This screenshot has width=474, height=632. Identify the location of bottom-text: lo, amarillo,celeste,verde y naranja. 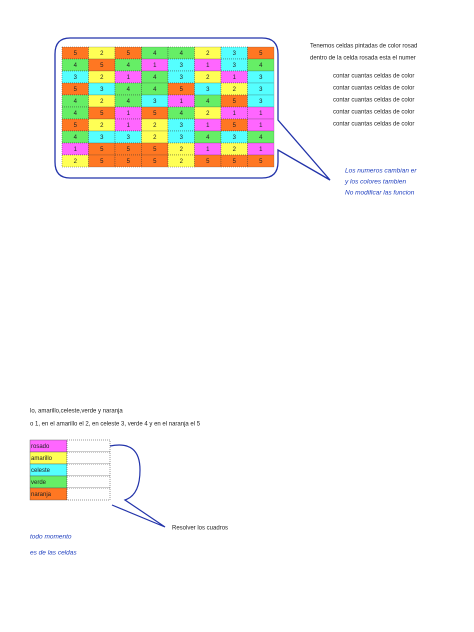
(76, 412).